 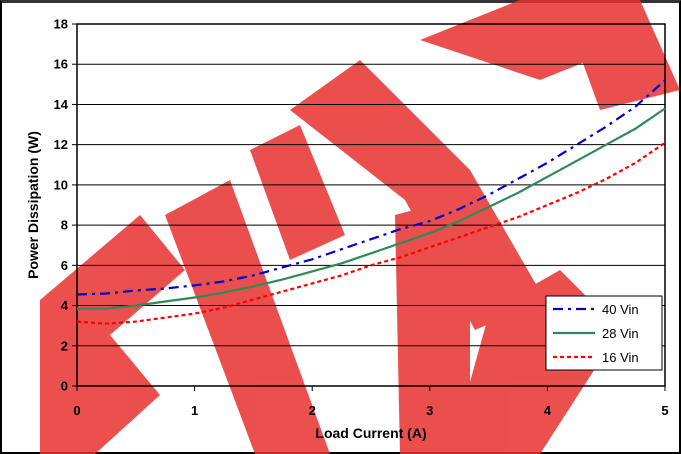 I want to click on y-tick-label: 18, so click(x=61, y=24).